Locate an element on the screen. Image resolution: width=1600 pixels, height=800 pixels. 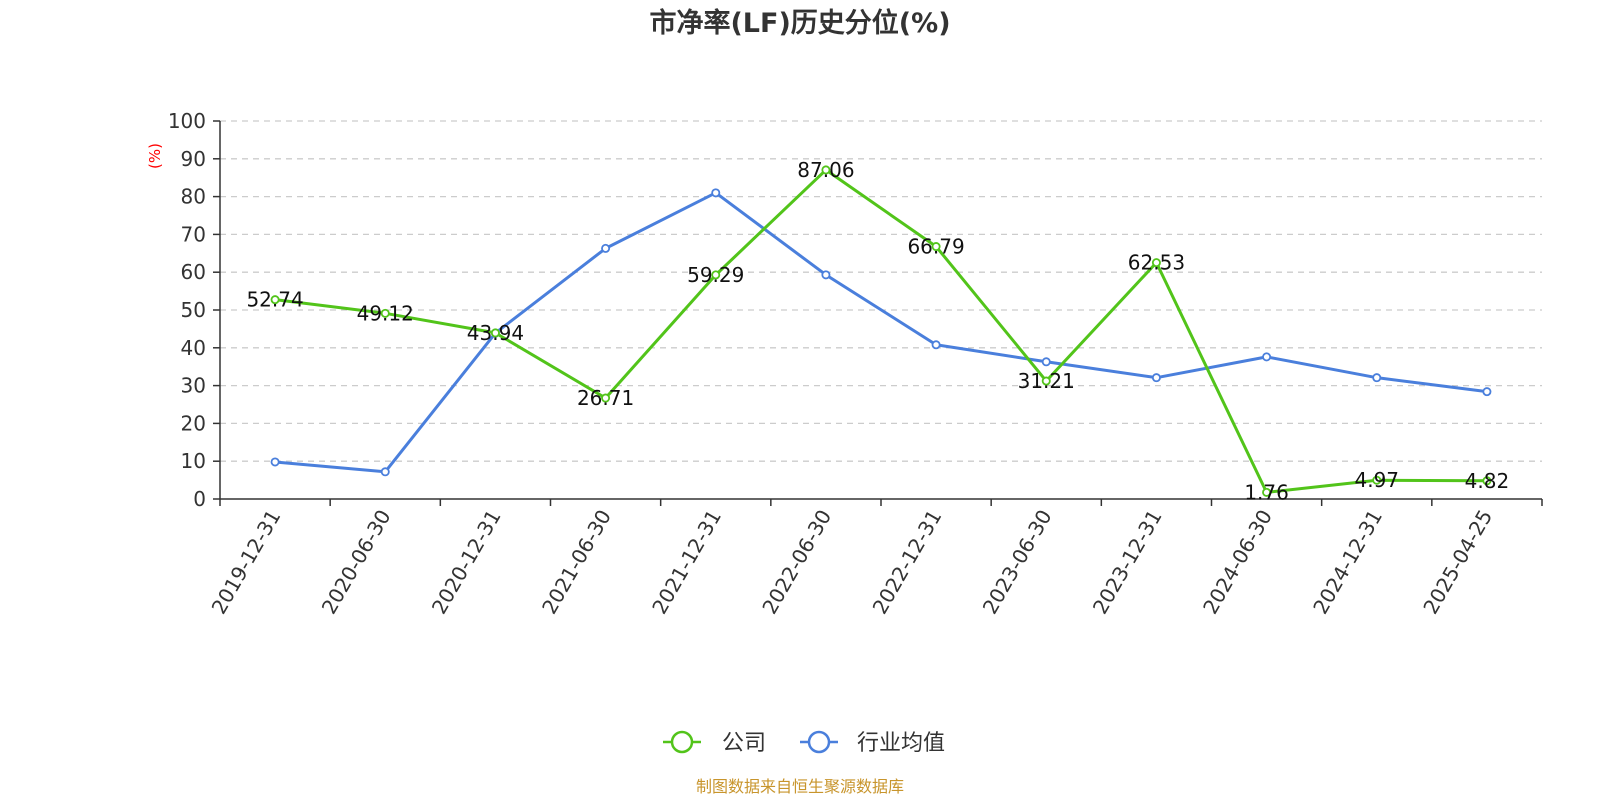
data-label: 87.06 is located at coordinates (825, 170).